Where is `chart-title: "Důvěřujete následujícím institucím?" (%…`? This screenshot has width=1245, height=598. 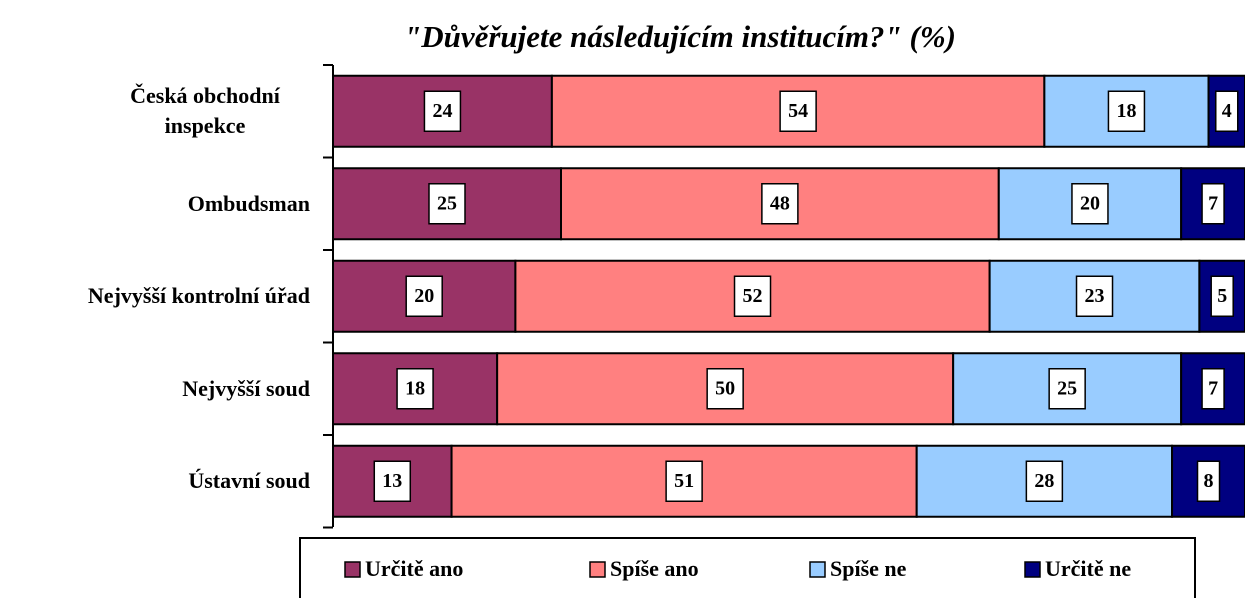
chart-title: "Důvěřujete následujícím institucím?" (%… is located at coordinates (680, 36).